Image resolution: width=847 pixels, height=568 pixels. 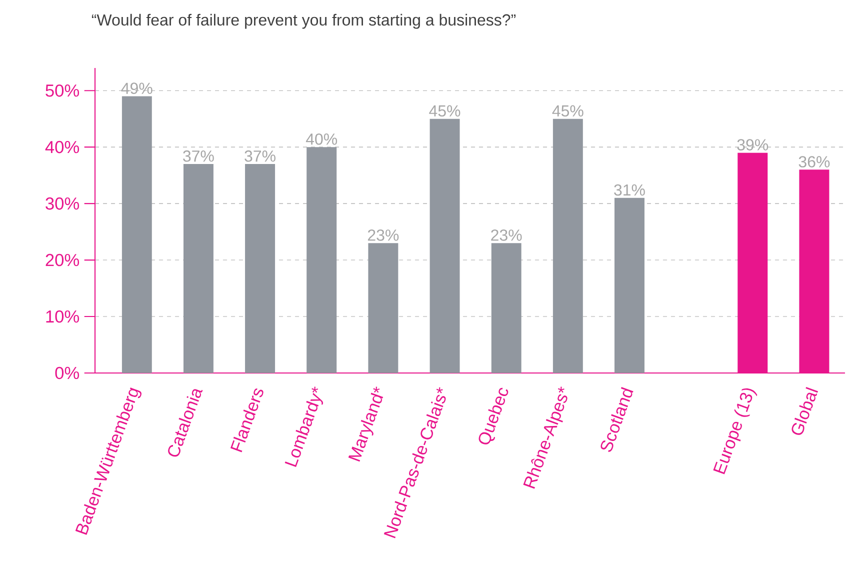 I want to click on data-label: 31%, so click(x=629, y=190).